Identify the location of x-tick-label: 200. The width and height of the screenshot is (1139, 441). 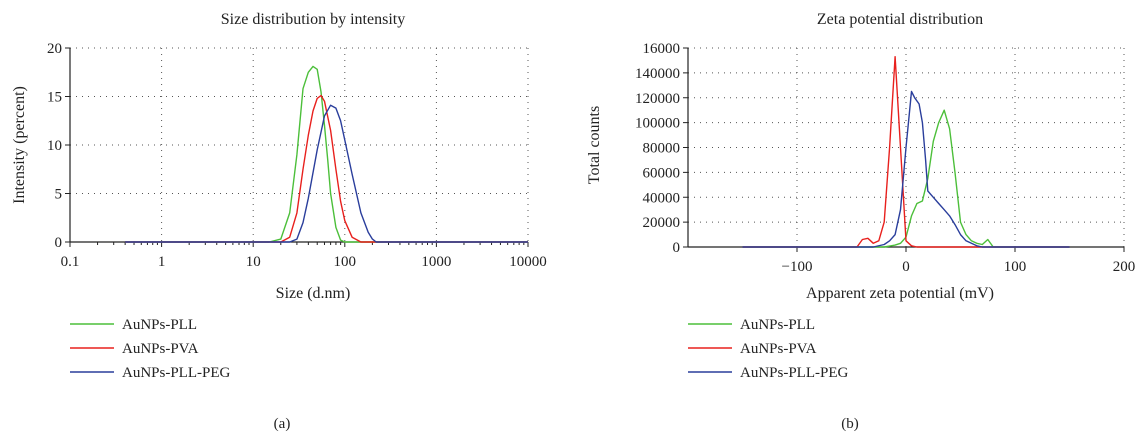
(1124, 267).